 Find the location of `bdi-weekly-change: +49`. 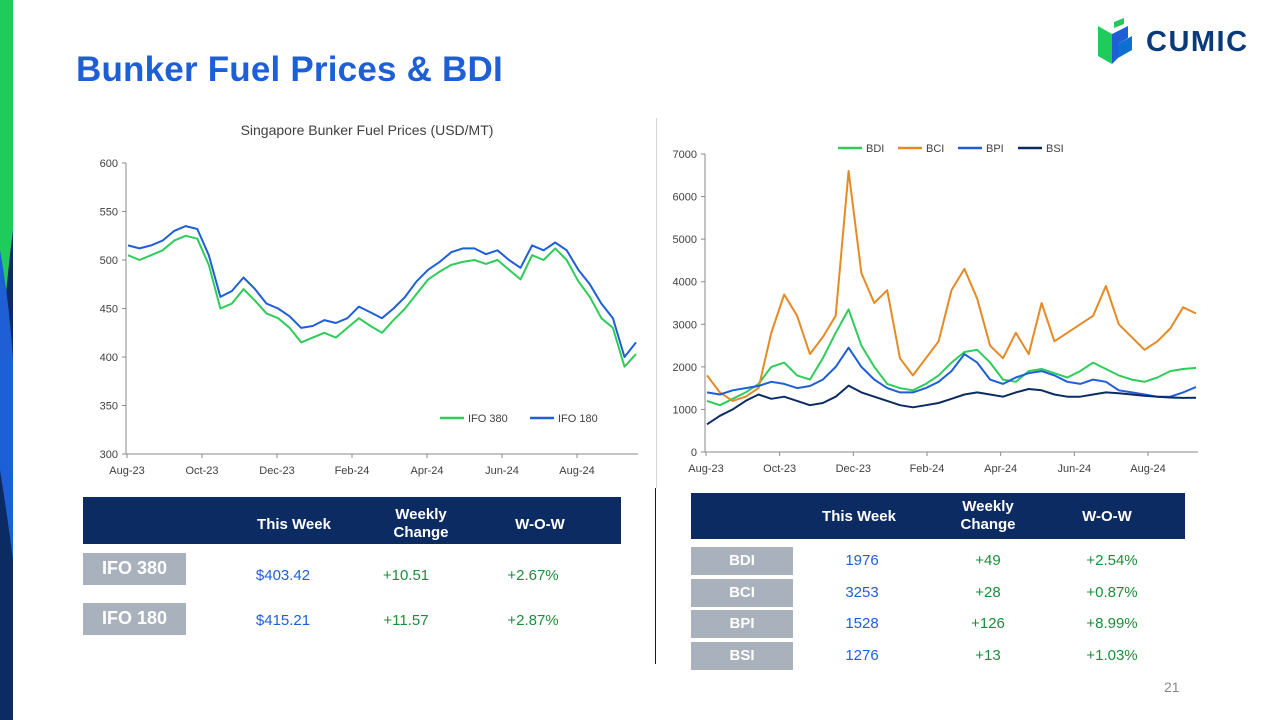

bdi-weekly-change: +49 is located at coordinates (988, 560).